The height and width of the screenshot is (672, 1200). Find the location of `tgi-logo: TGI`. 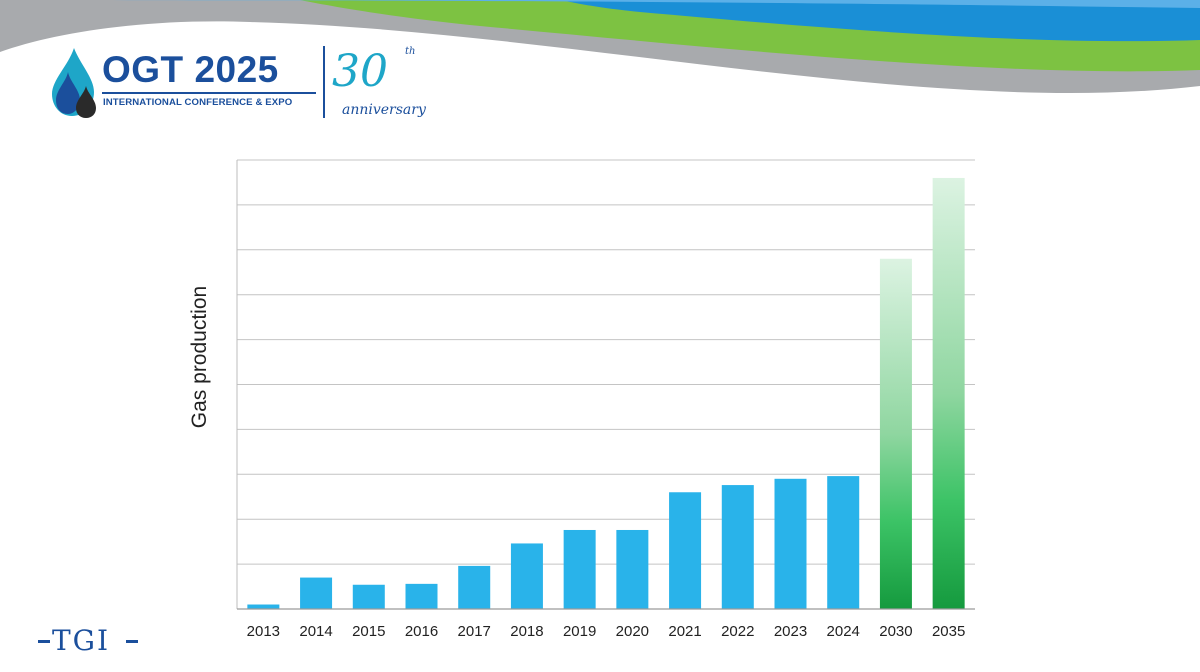

tgi-logo: TGI is located at coordinates (93, 641).